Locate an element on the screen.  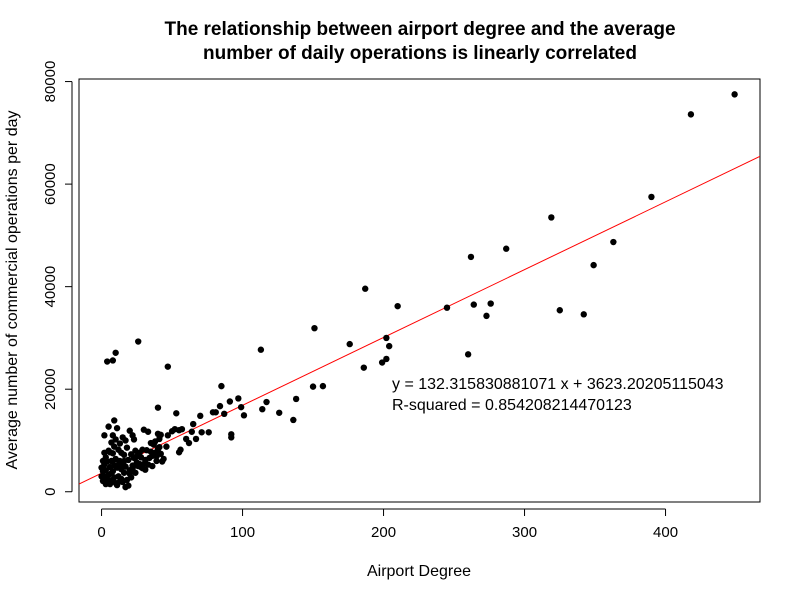
x-tick-label: 300 is located at coordinates (524, 532).